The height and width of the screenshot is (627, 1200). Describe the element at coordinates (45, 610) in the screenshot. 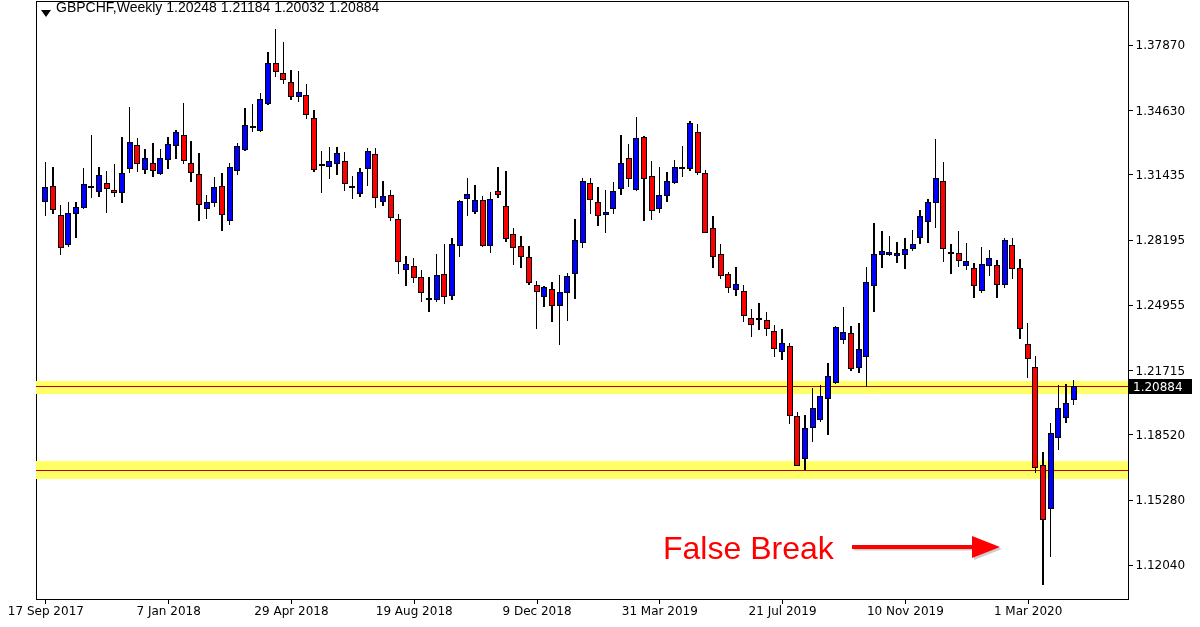

I see `x-tick-label: 17 Sep 2017` at that location.